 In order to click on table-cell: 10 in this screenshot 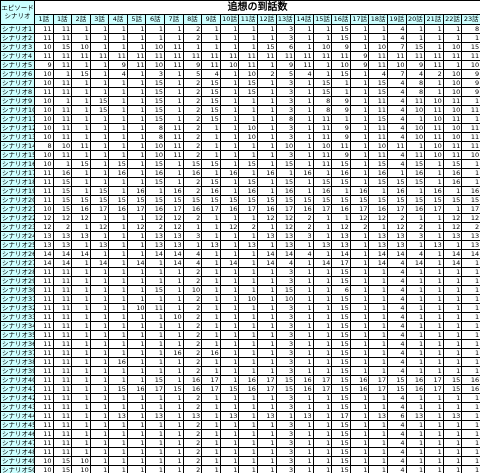, I will do `click(248, 74)`.